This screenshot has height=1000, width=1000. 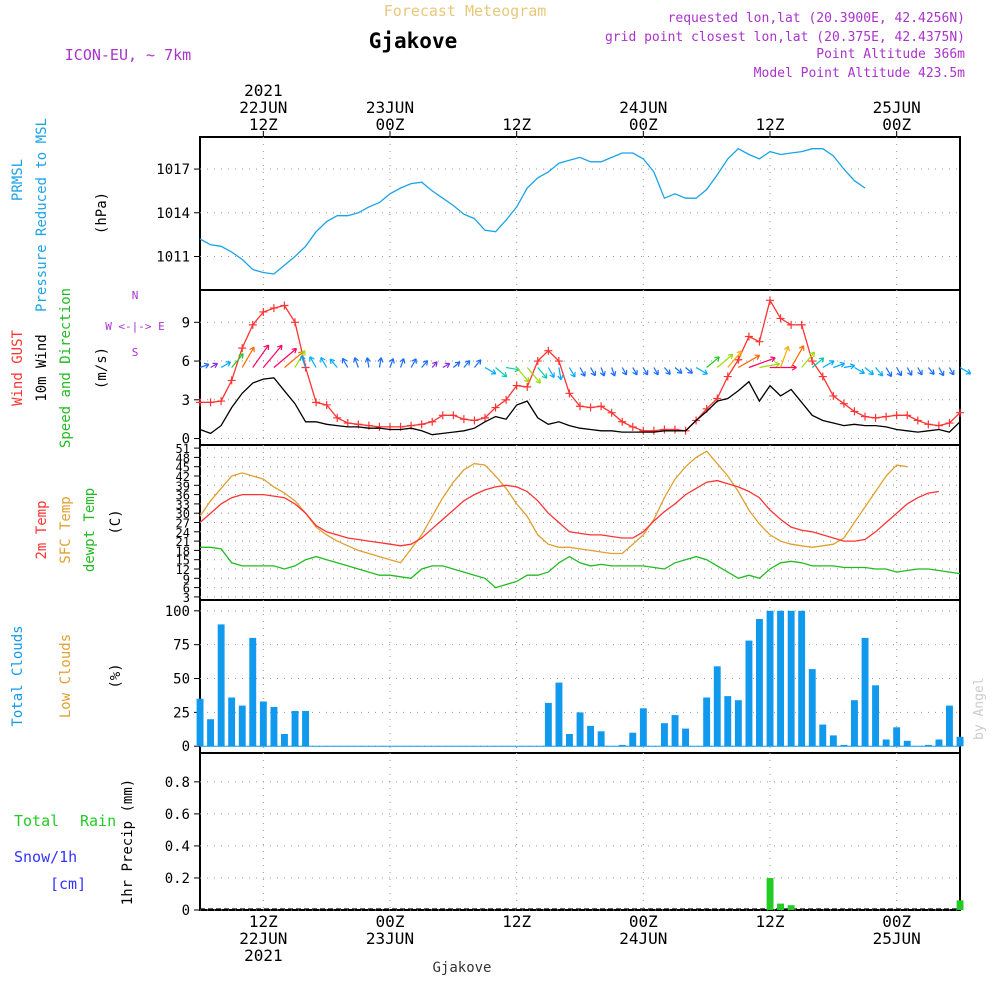 I want to click on precip-rain-label: Rain, so click(x=98, y=821).